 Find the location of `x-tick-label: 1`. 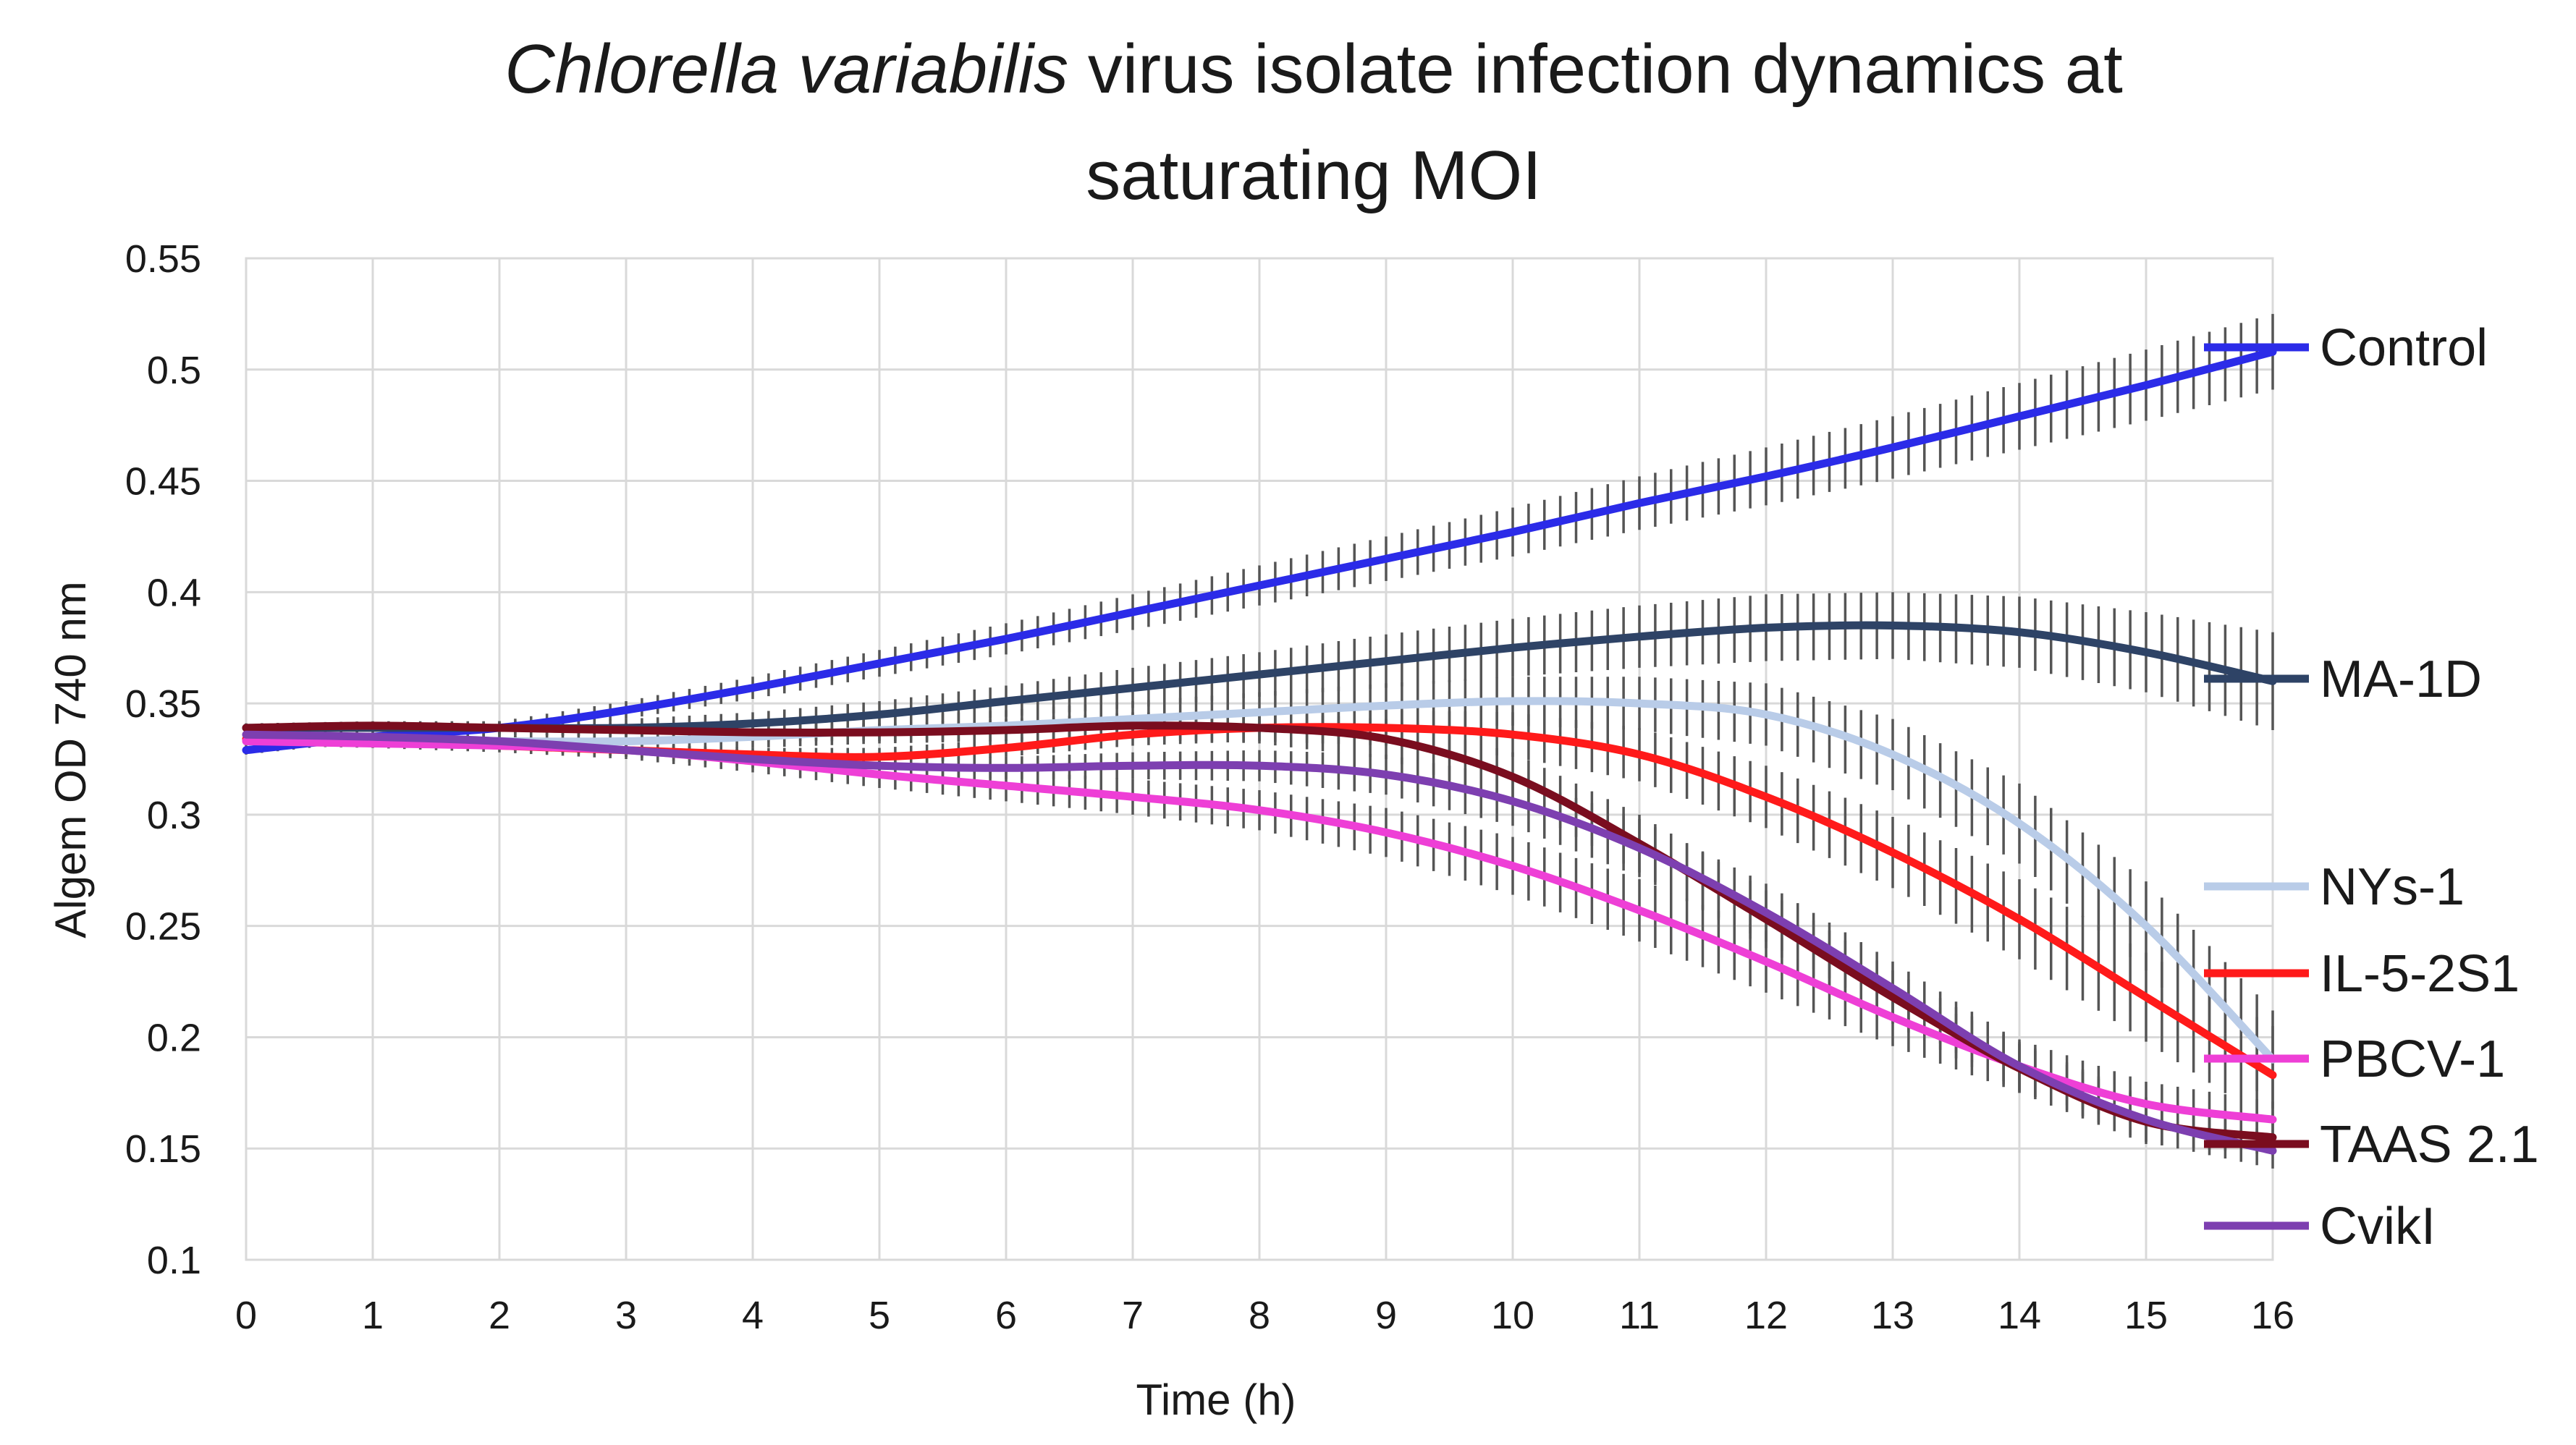

x-tick-label: 1 is located at coordinates (373, 1315).